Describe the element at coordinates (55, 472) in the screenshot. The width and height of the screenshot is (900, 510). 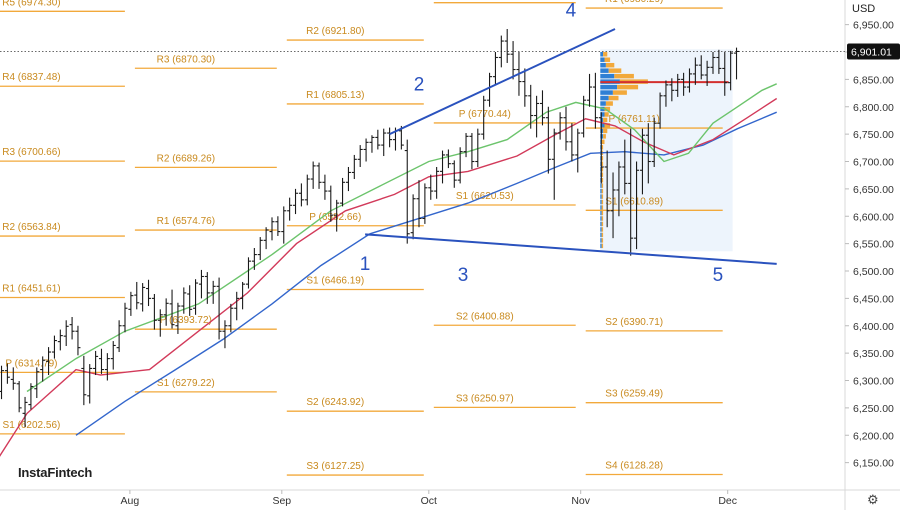
I see `brand-logo: InstaFintech` at that location.